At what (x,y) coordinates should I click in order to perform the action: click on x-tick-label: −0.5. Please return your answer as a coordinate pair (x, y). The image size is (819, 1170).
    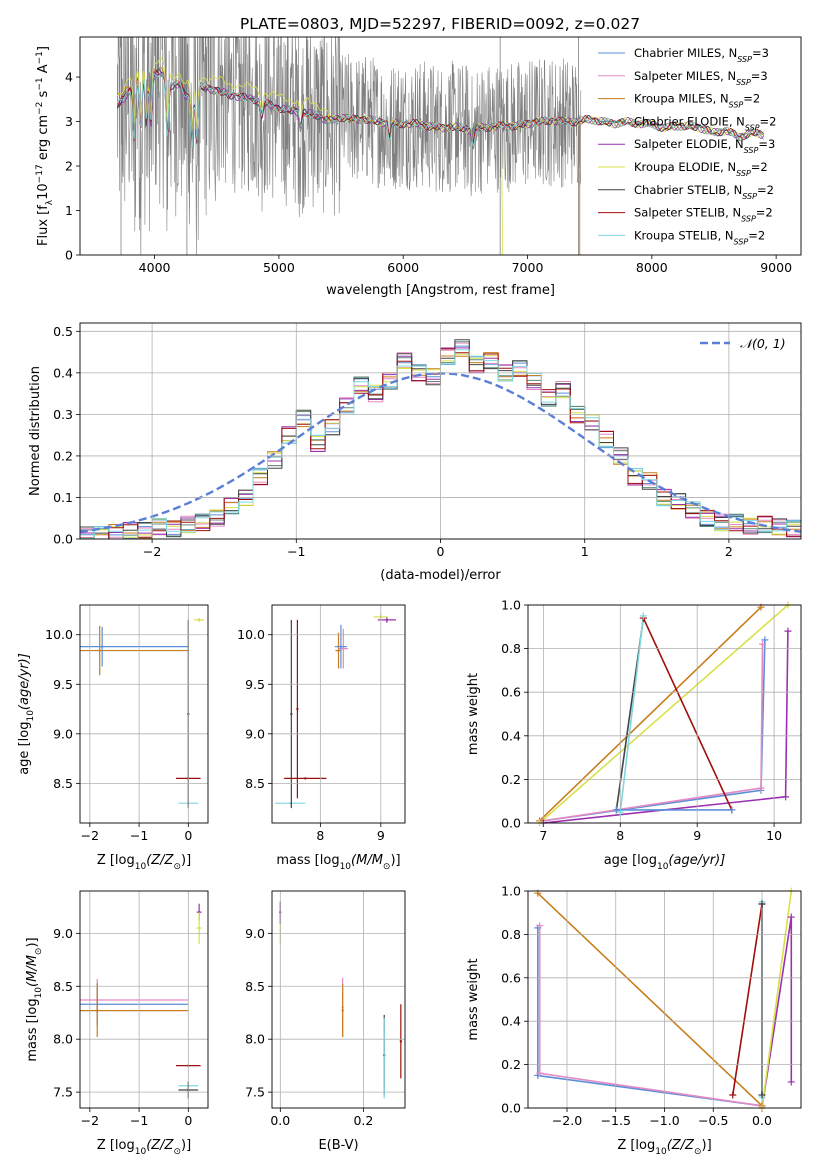
    Looking at the image, I should click on (713, 1120).